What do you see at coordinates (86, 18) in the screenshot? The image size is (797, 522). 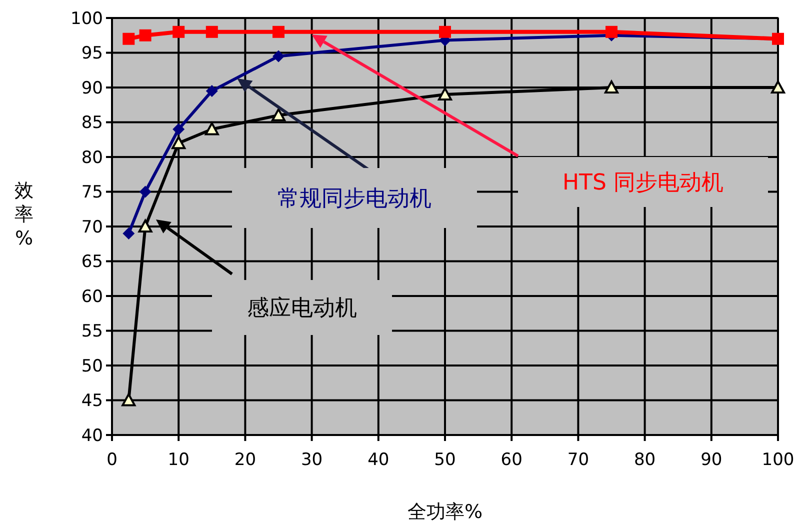 I see `y-tick-label: 100` at bounding box center [86, 18].